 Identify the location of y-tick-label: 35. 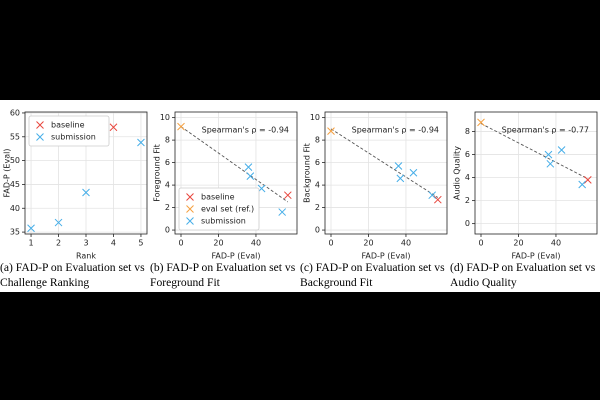
(15, 232).